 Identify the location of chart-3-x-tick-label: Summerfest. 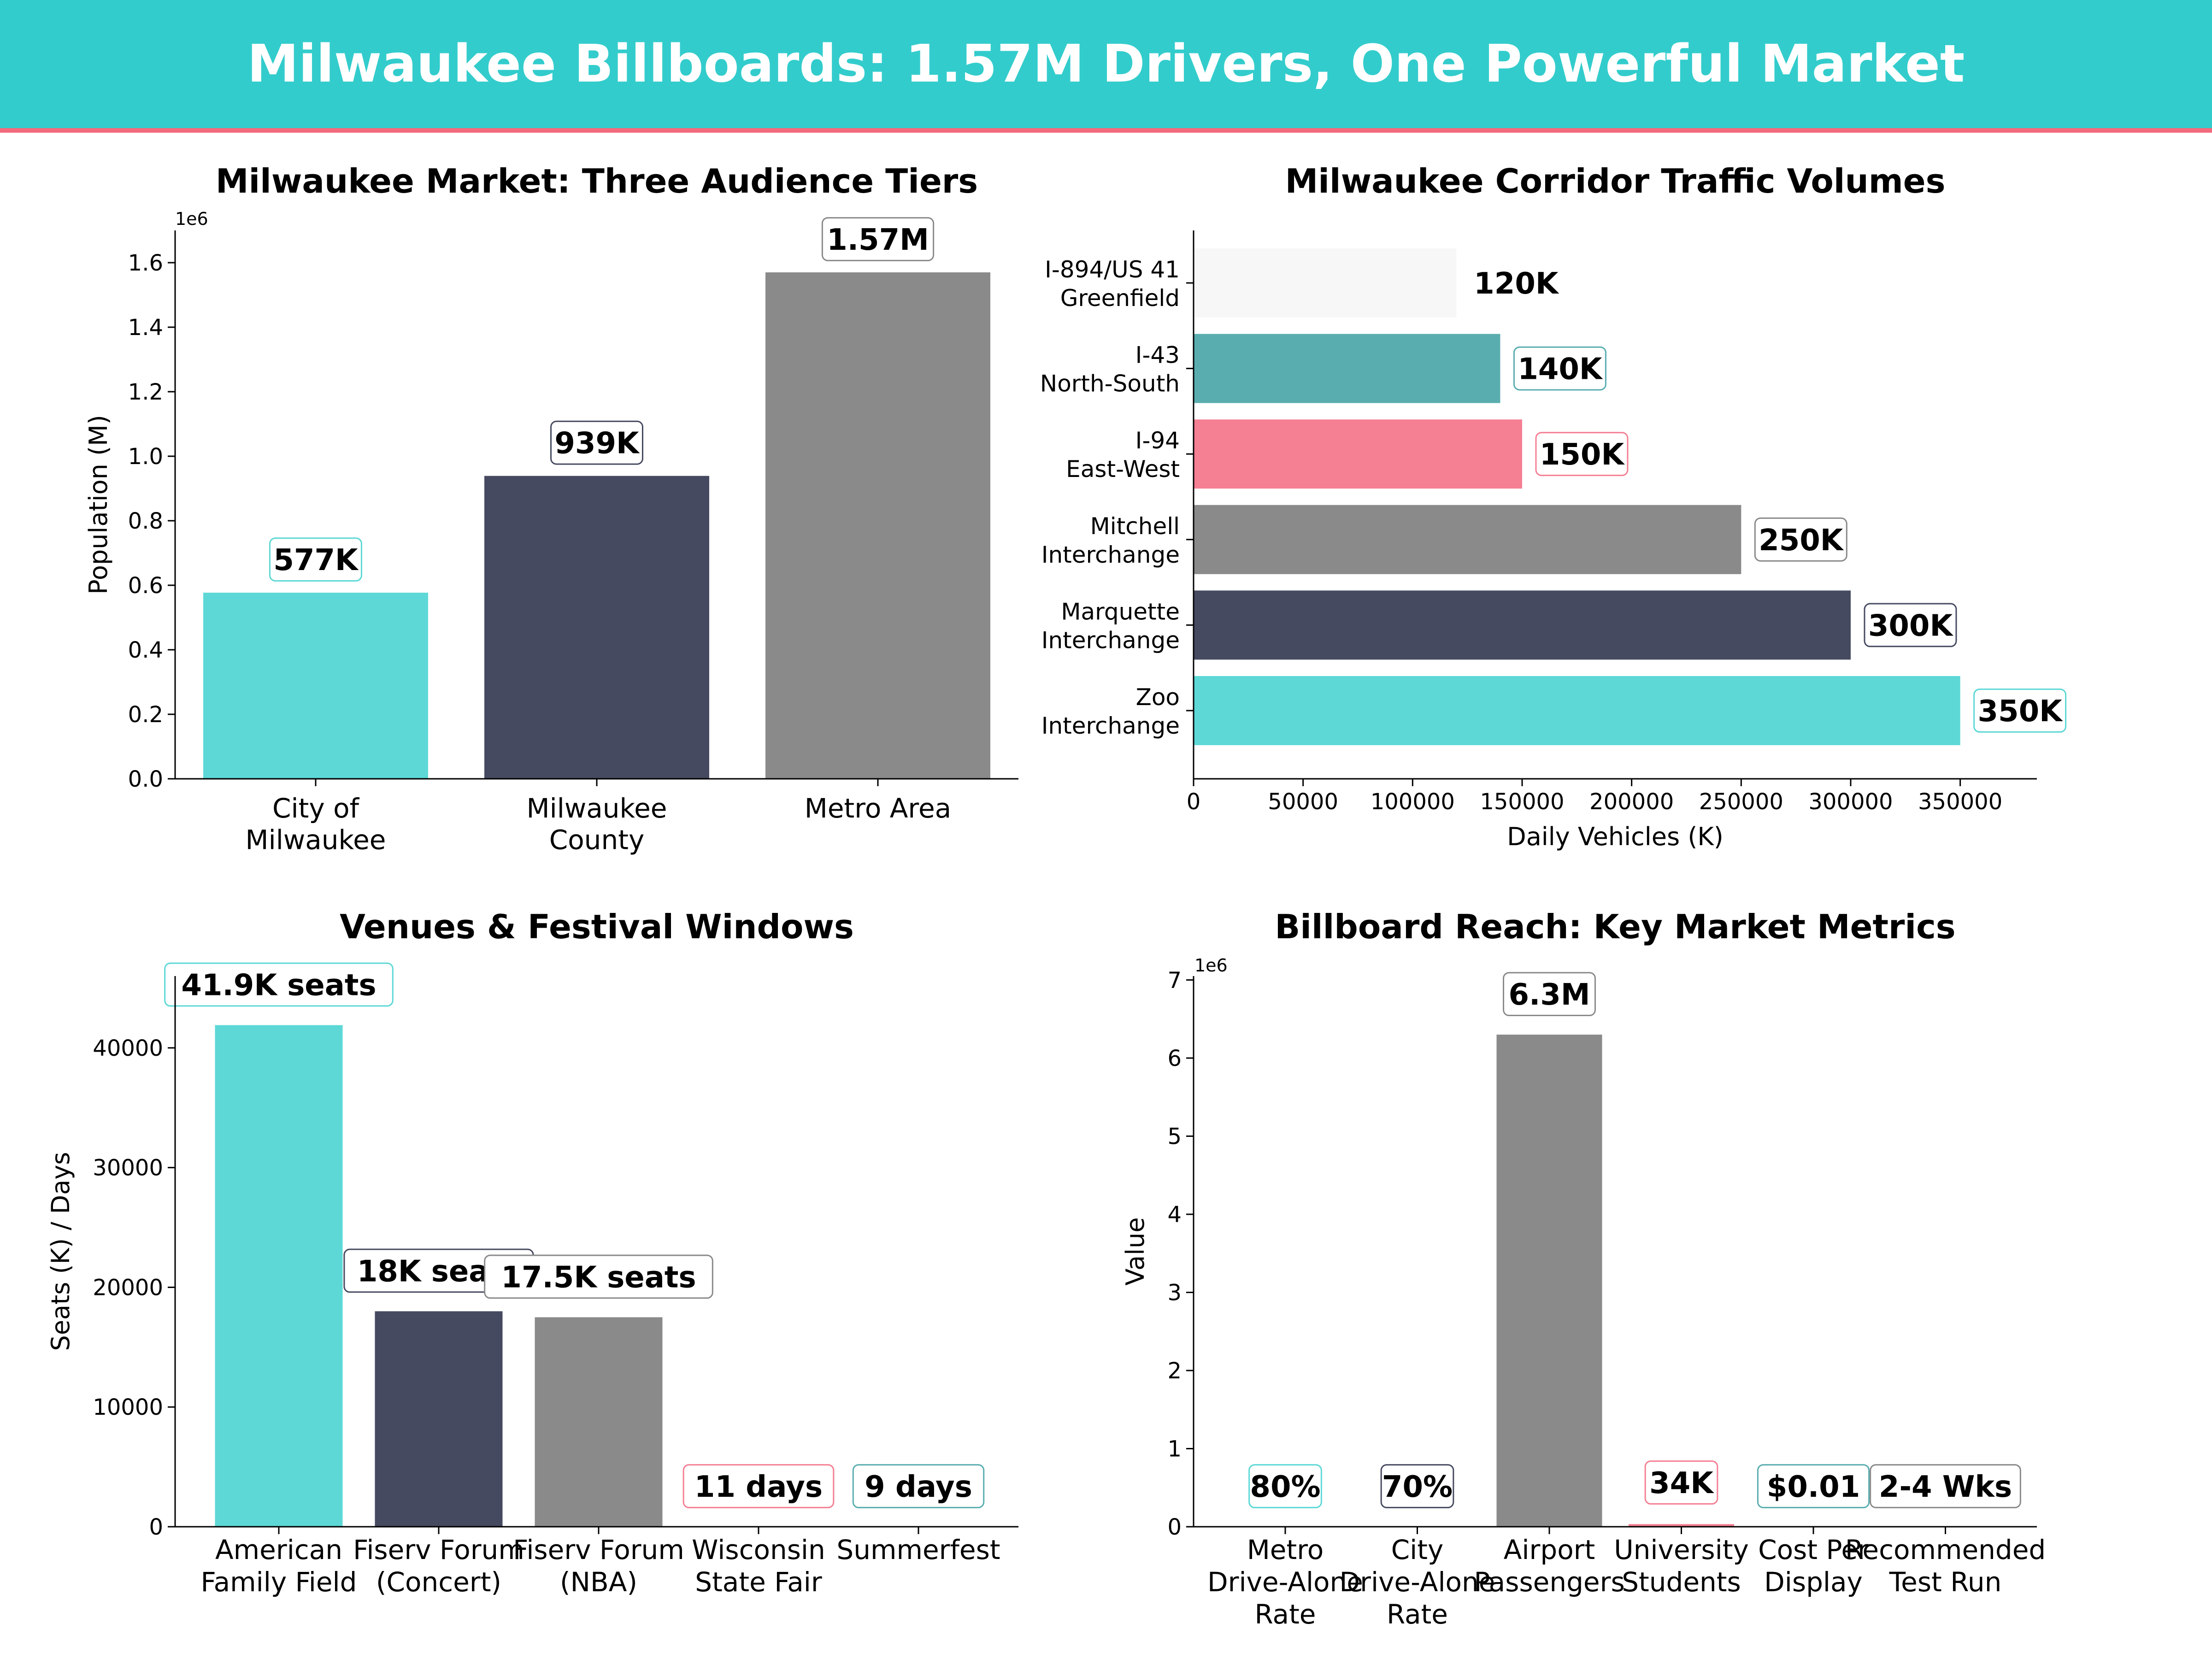
(918, 1549).